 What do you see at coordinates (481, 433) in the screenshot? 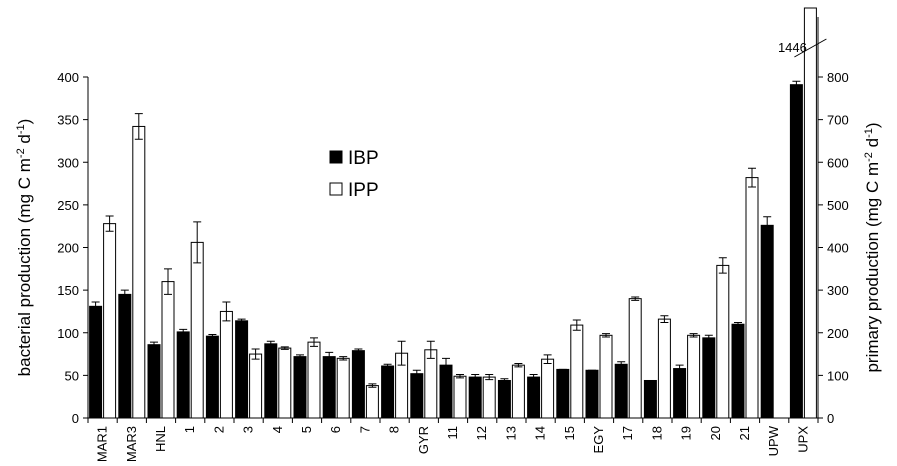
I see `x-tick-label: 12` at bounding box center [481, 433].